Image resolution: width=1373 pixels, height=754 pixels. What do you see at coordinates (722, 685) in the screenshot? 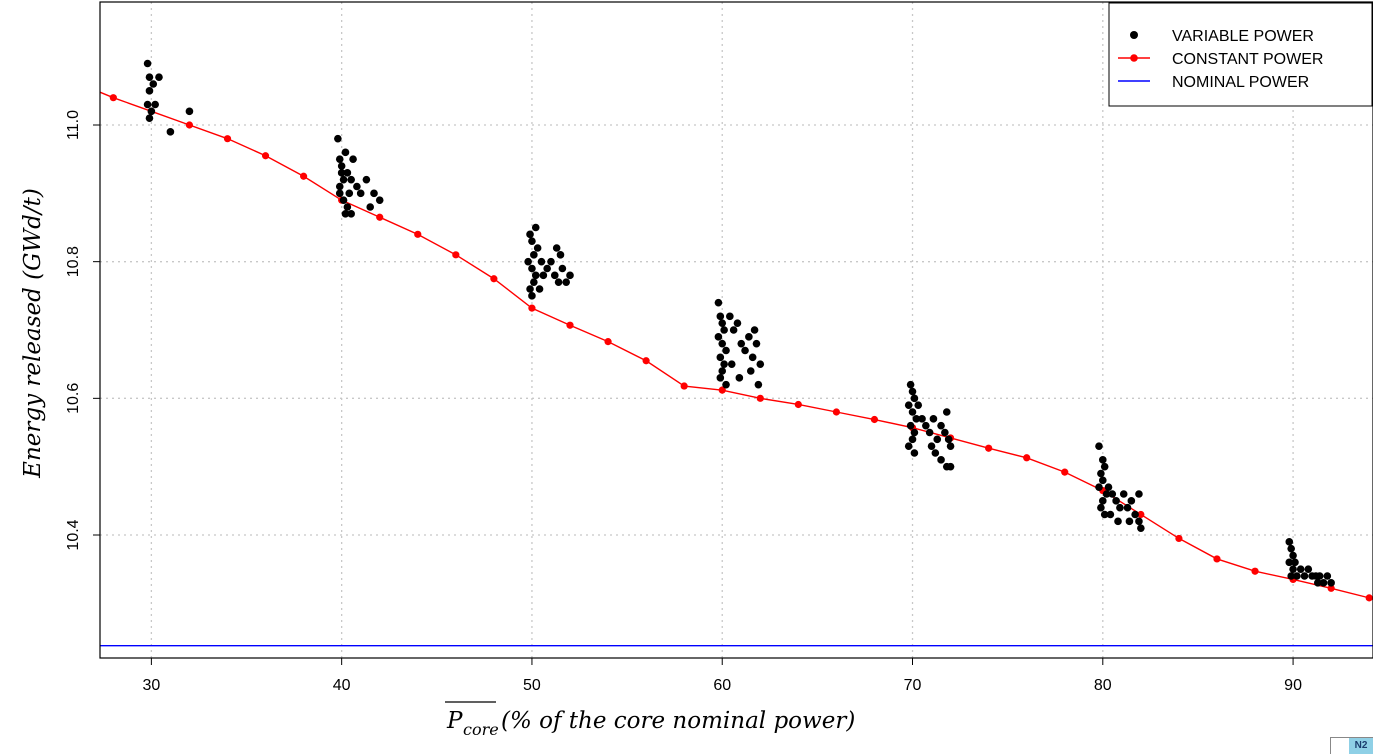
I see `x-tick-label: 60` at bounding box center [722, 685].